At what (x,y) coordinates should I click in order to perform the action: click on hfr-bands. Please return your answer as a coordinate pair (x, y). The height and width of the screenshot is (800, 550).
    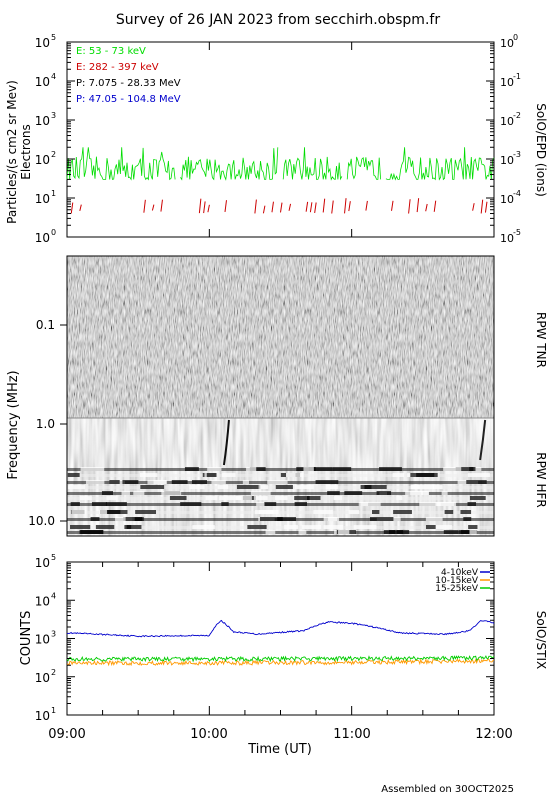
    Looking at the image, I should click on (280, 500).